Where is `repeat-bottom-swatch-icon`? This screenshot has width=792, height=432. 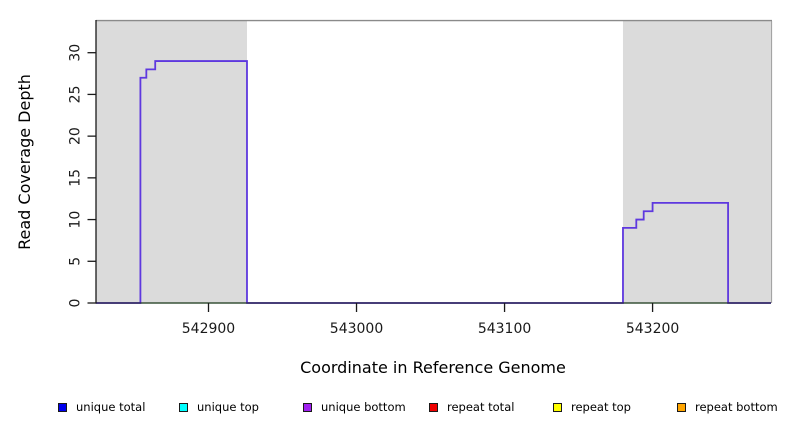
repeat-bottom-swatch-icon is located at coordinates (681, 407).